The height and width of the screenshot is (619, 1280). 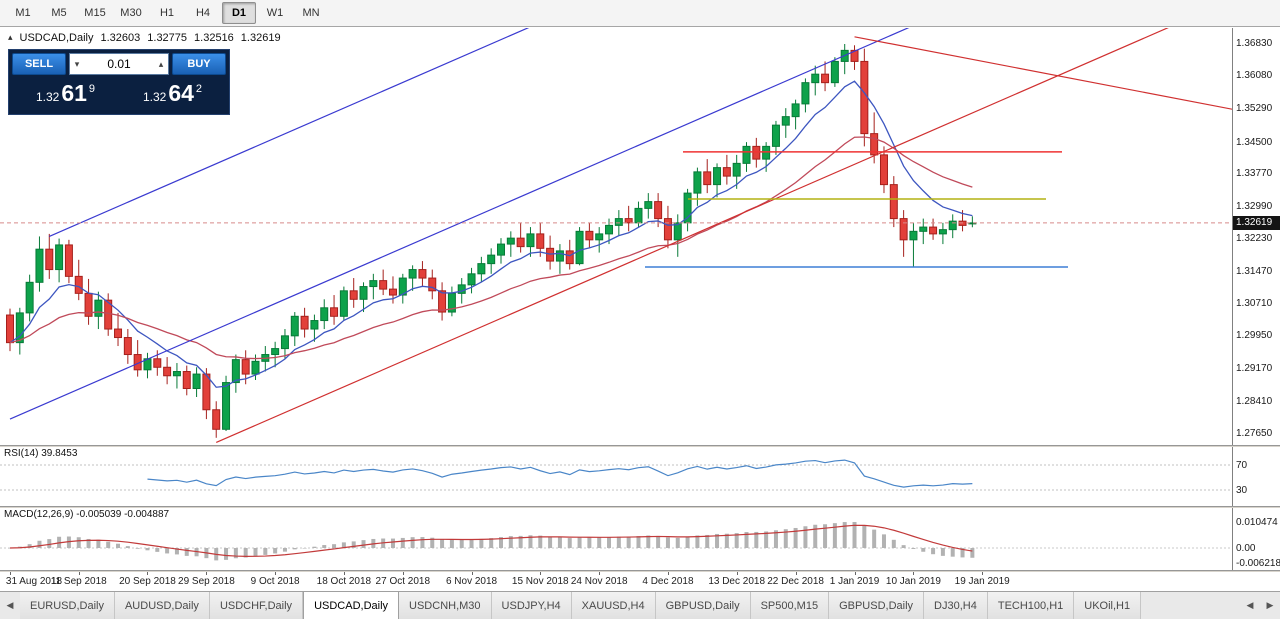 I want to click on date-label: 31 Aug 2018, so click(x=34, y=581).